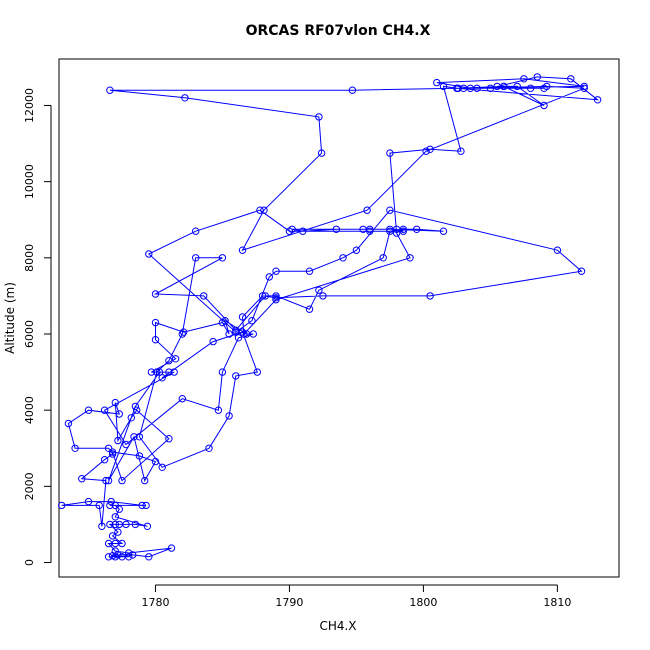  Describe the element at coordinates (29, 258) in the screenshot. I see `y-tick-label: 8000` at that location.